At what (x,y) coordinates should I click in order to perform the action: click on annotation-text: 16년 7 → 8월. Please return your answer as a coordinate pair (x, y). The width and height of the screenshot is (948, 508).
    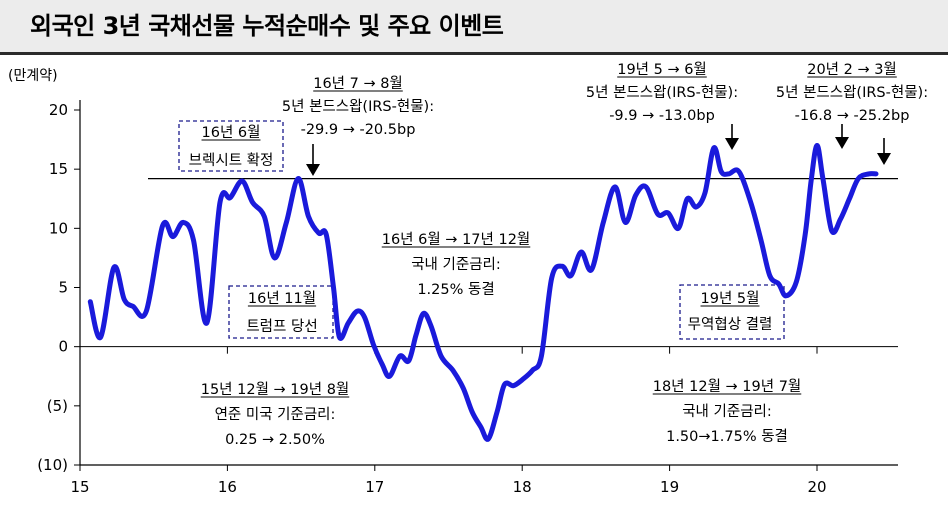
    Looking at the image, I should click on (358, 83).